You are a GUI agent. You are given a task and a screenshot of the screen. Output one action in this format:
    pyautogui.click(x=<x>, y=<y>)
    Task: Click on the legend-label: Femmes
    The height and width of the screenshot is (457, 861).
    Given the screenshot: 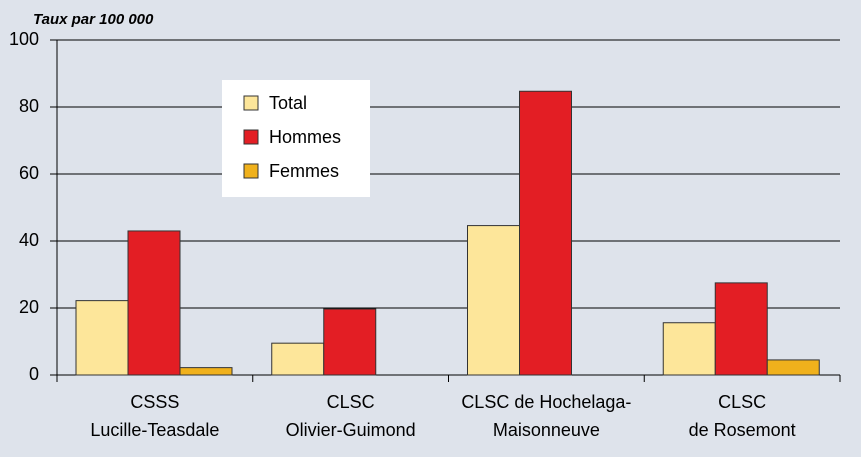 What is the action you would take?
    pyautogui.click(x=304, y=171)
    